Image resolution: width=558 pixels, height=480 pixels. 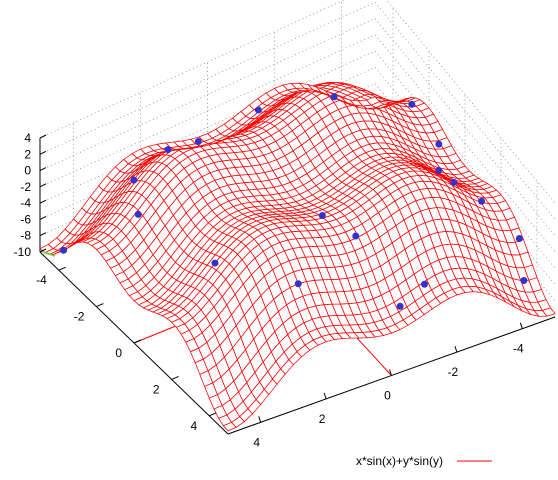 What do you see at coordinates (399, 461) in the screenshot?
I see `legend-label: x*sin(x)+y*sin(y)` at bounding box center [399, 461].